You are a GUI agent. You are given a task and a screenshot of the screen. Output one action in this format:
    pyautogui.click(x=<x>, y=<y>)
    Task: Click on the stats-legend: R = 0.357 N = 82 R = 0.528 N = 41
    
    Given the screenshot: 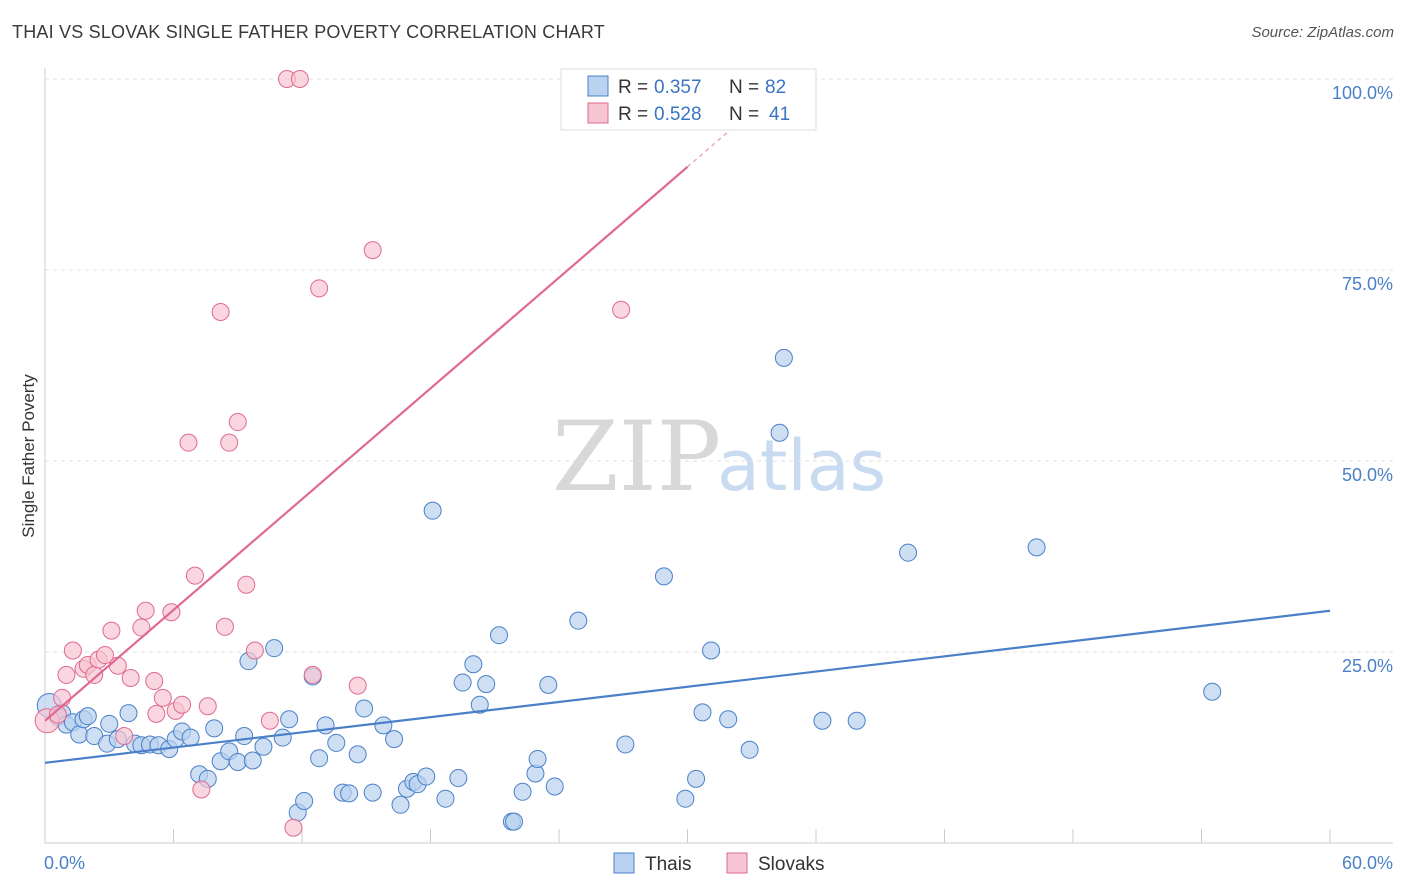 What is the action you would take?
    pyautogui.click(x=688, y=99)
    